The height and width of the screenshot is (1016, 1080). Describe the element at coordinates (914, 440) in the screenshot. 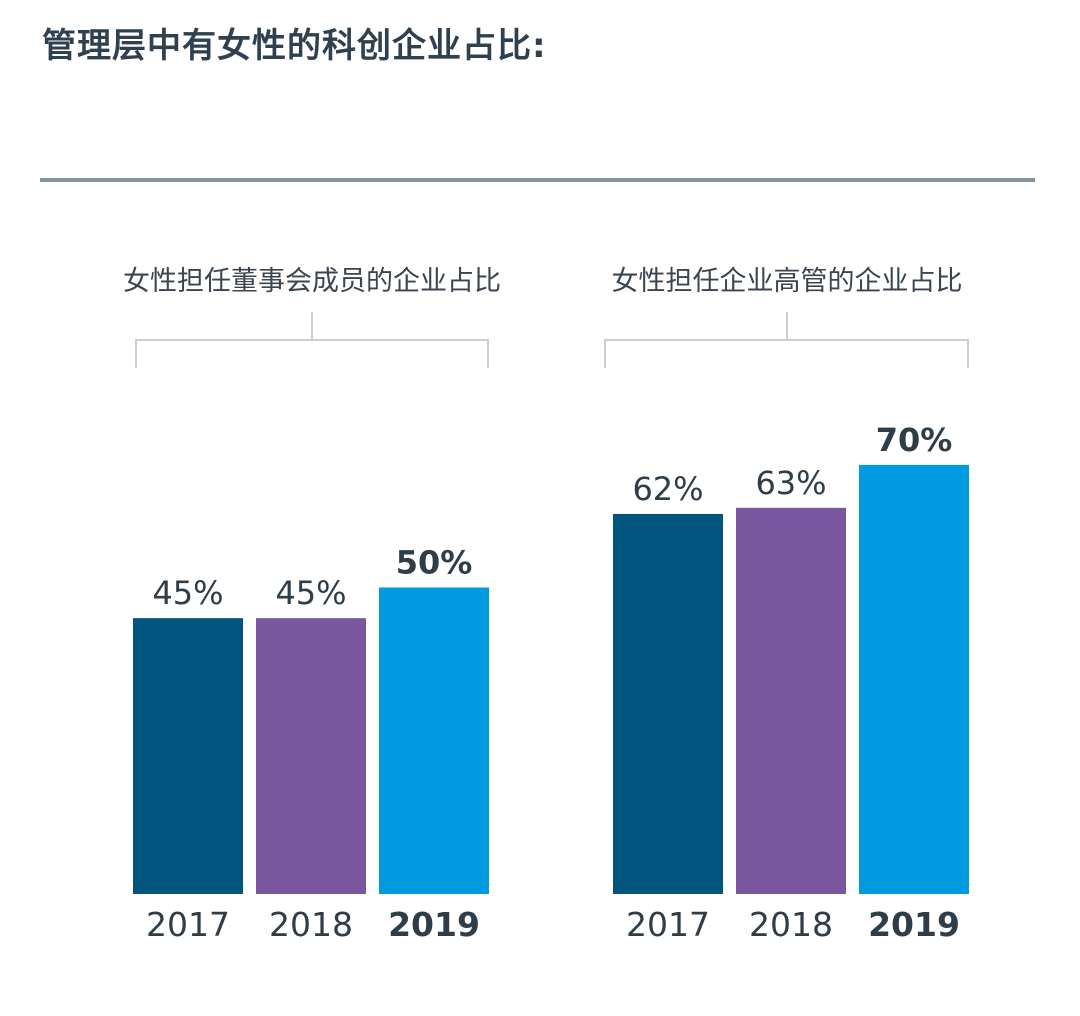

I see `data-label-2019: 70%` at that location.